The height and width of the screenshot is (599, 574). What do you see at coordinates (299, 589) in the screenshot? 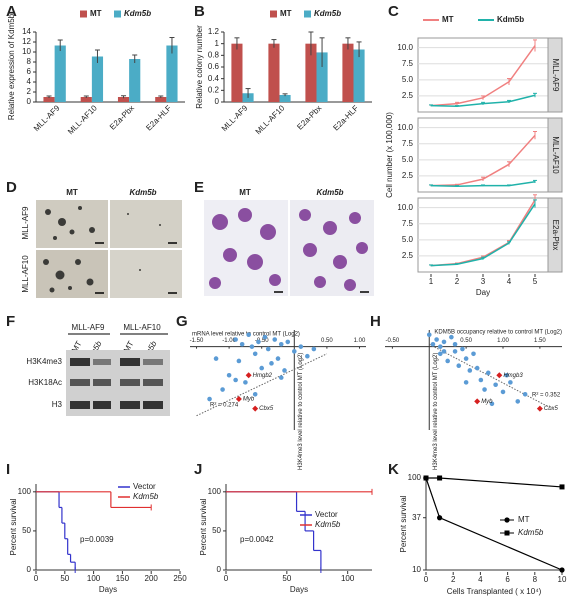
I see `x-axis-label: Days` at bounding box center [299, 589].